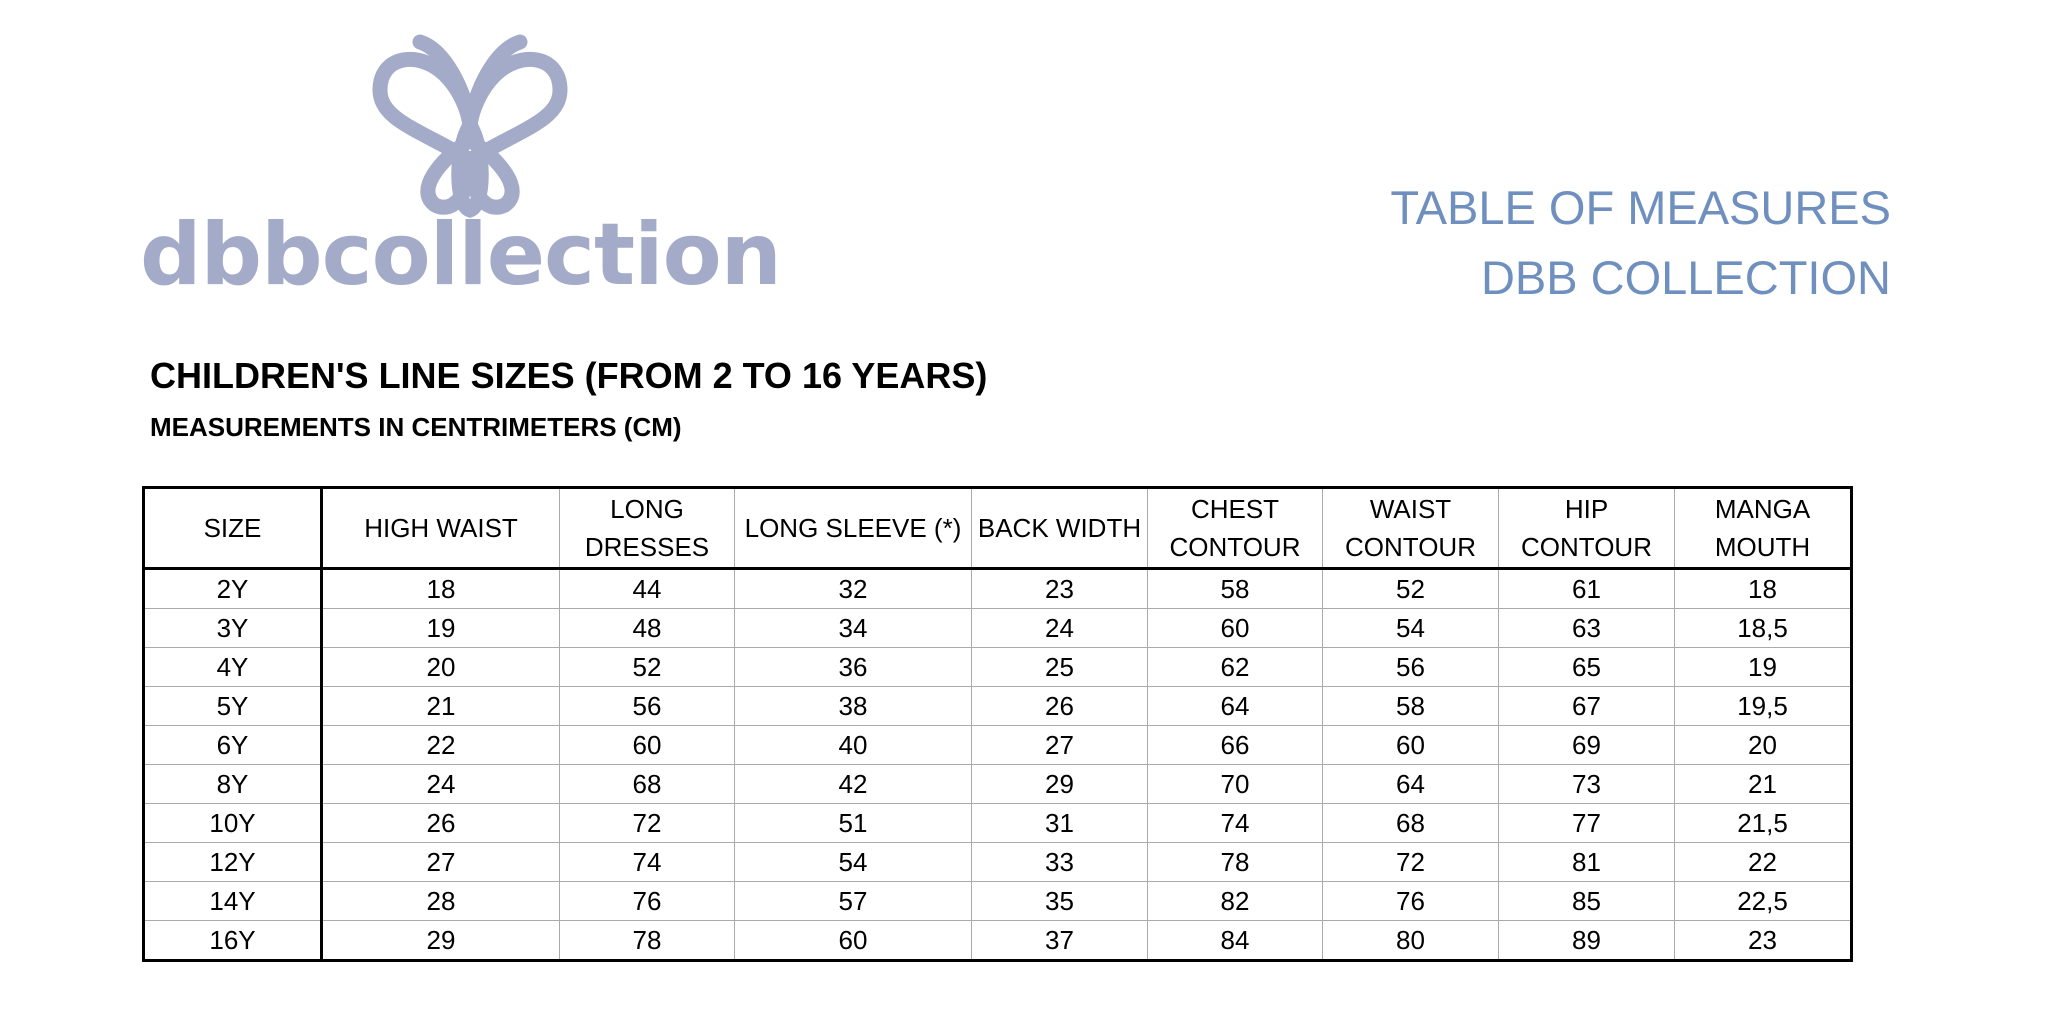 Image resolution: width=2048 pixels, height=1024 pixels. I want to click on column-header: BACK WIDTH, so click(1059, 528).